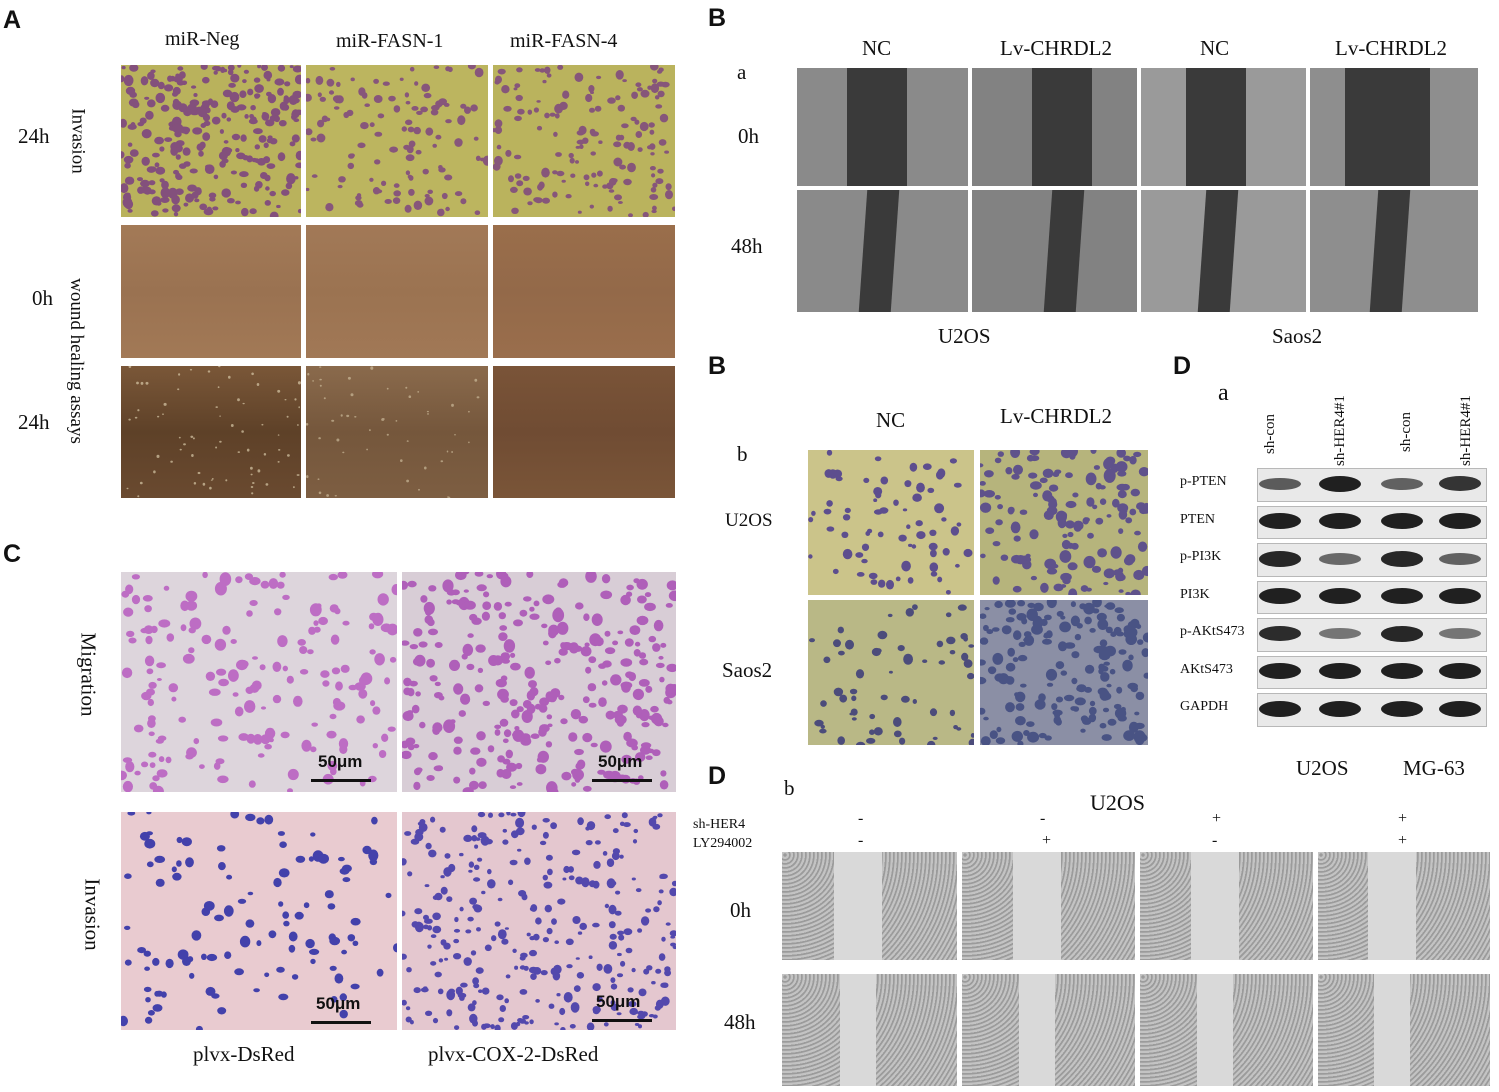  I want to click on sign-sh-her4-1: -, so click(861, 818).